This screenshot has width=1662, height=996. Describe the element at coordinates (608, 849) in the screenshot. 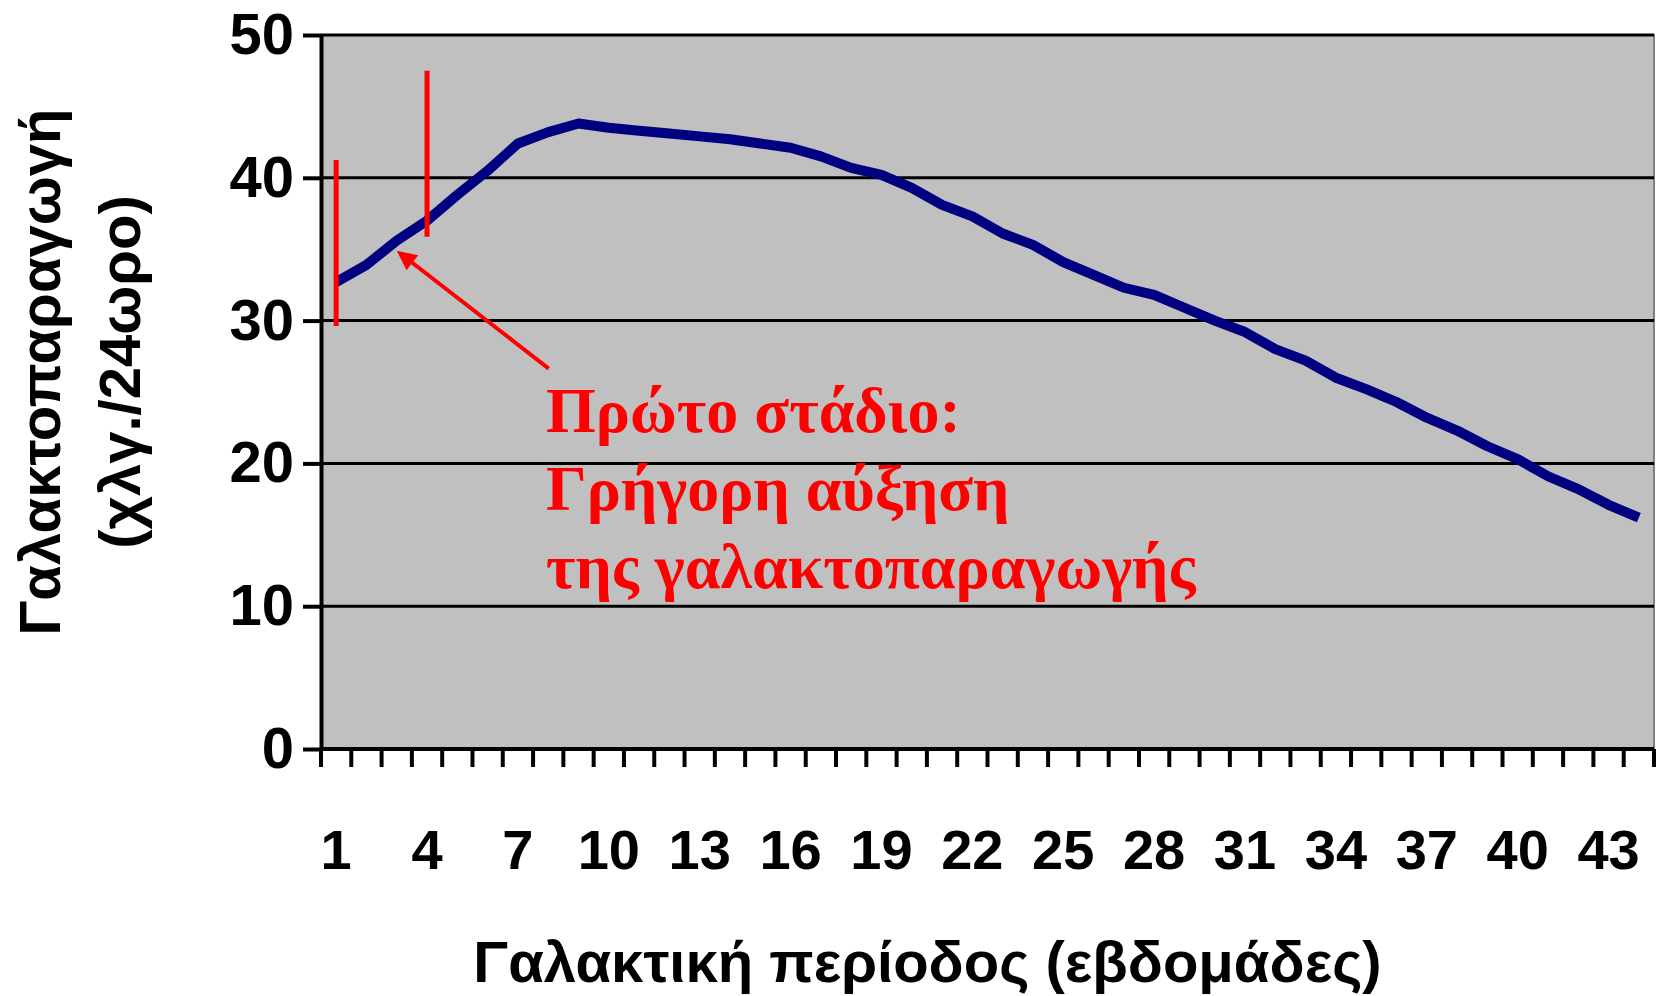

I see `x-tick-label: 10` at that location.